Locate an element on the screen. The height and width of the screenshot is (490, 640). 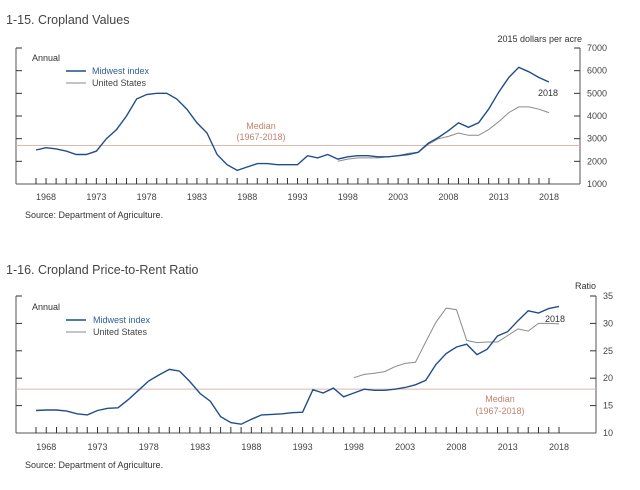
y-tick-label: 1000 is located at coordinates (597, 184).